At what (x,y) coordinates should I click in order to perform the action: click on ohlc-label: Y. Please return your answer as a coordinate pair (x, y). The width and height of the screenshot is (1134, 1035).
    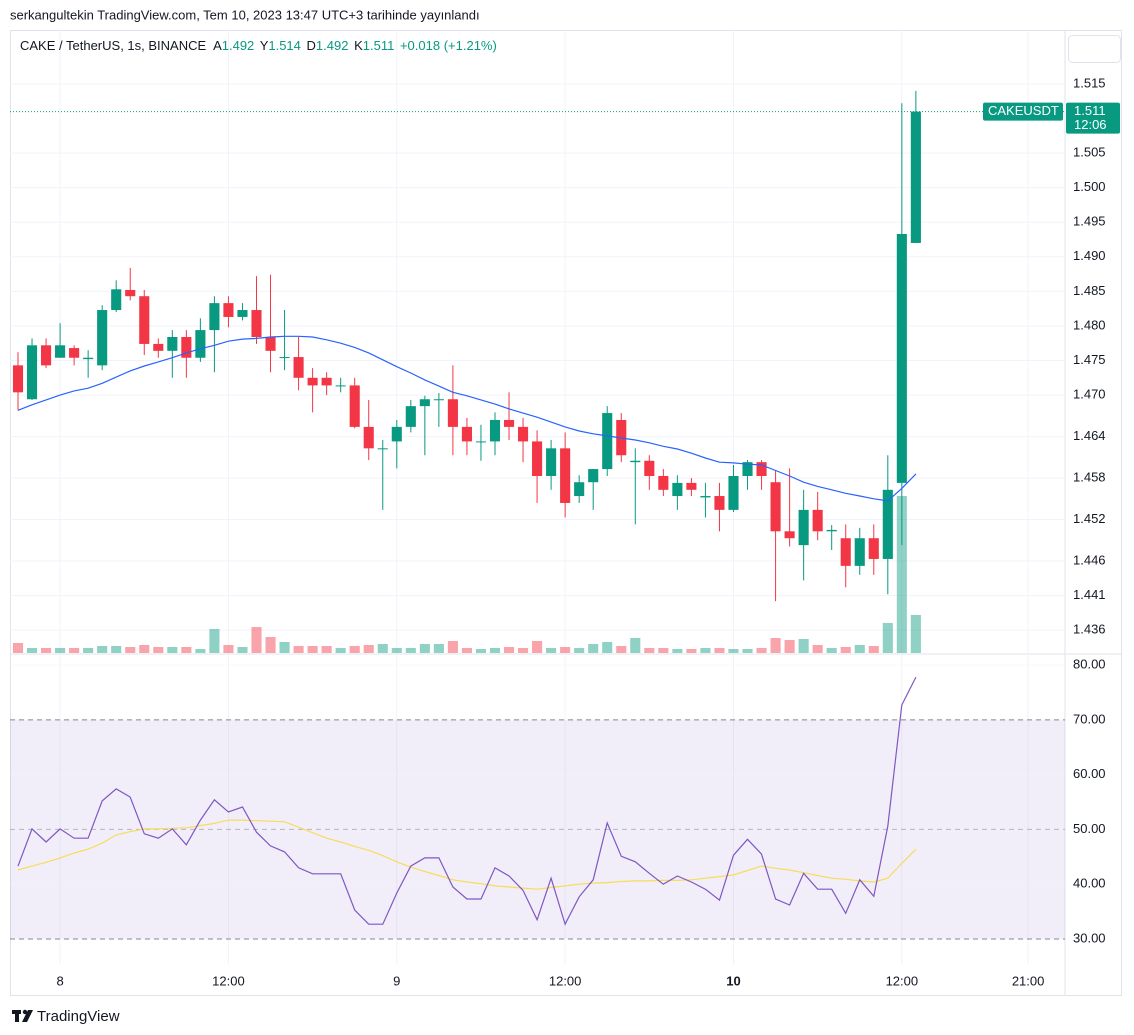
    Looking at the image, I should click on (264, 45).